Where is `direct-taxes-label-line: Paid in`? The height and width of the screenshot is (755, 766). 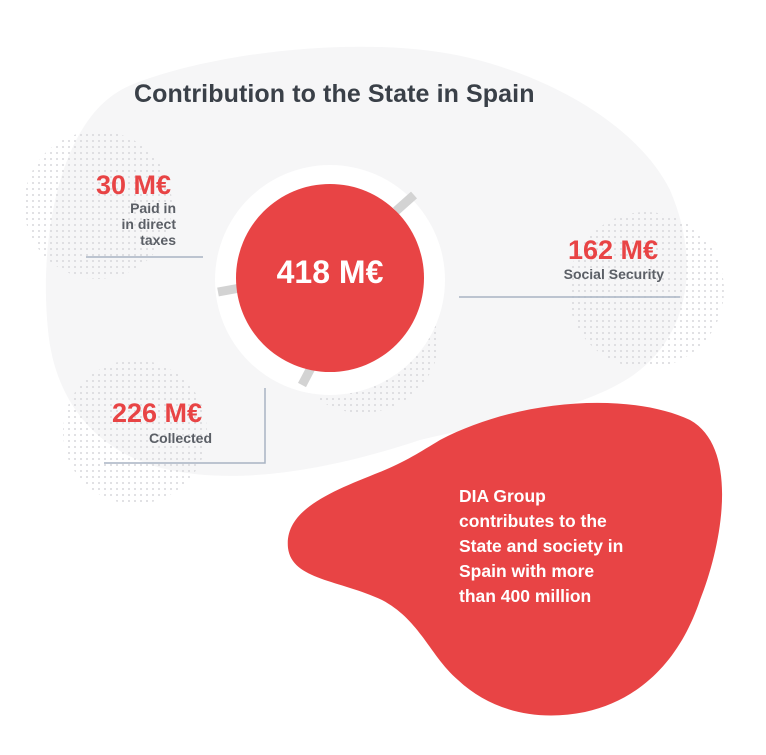
direct-taxes-label-line: Paid in is located at coordinates (153, 208).